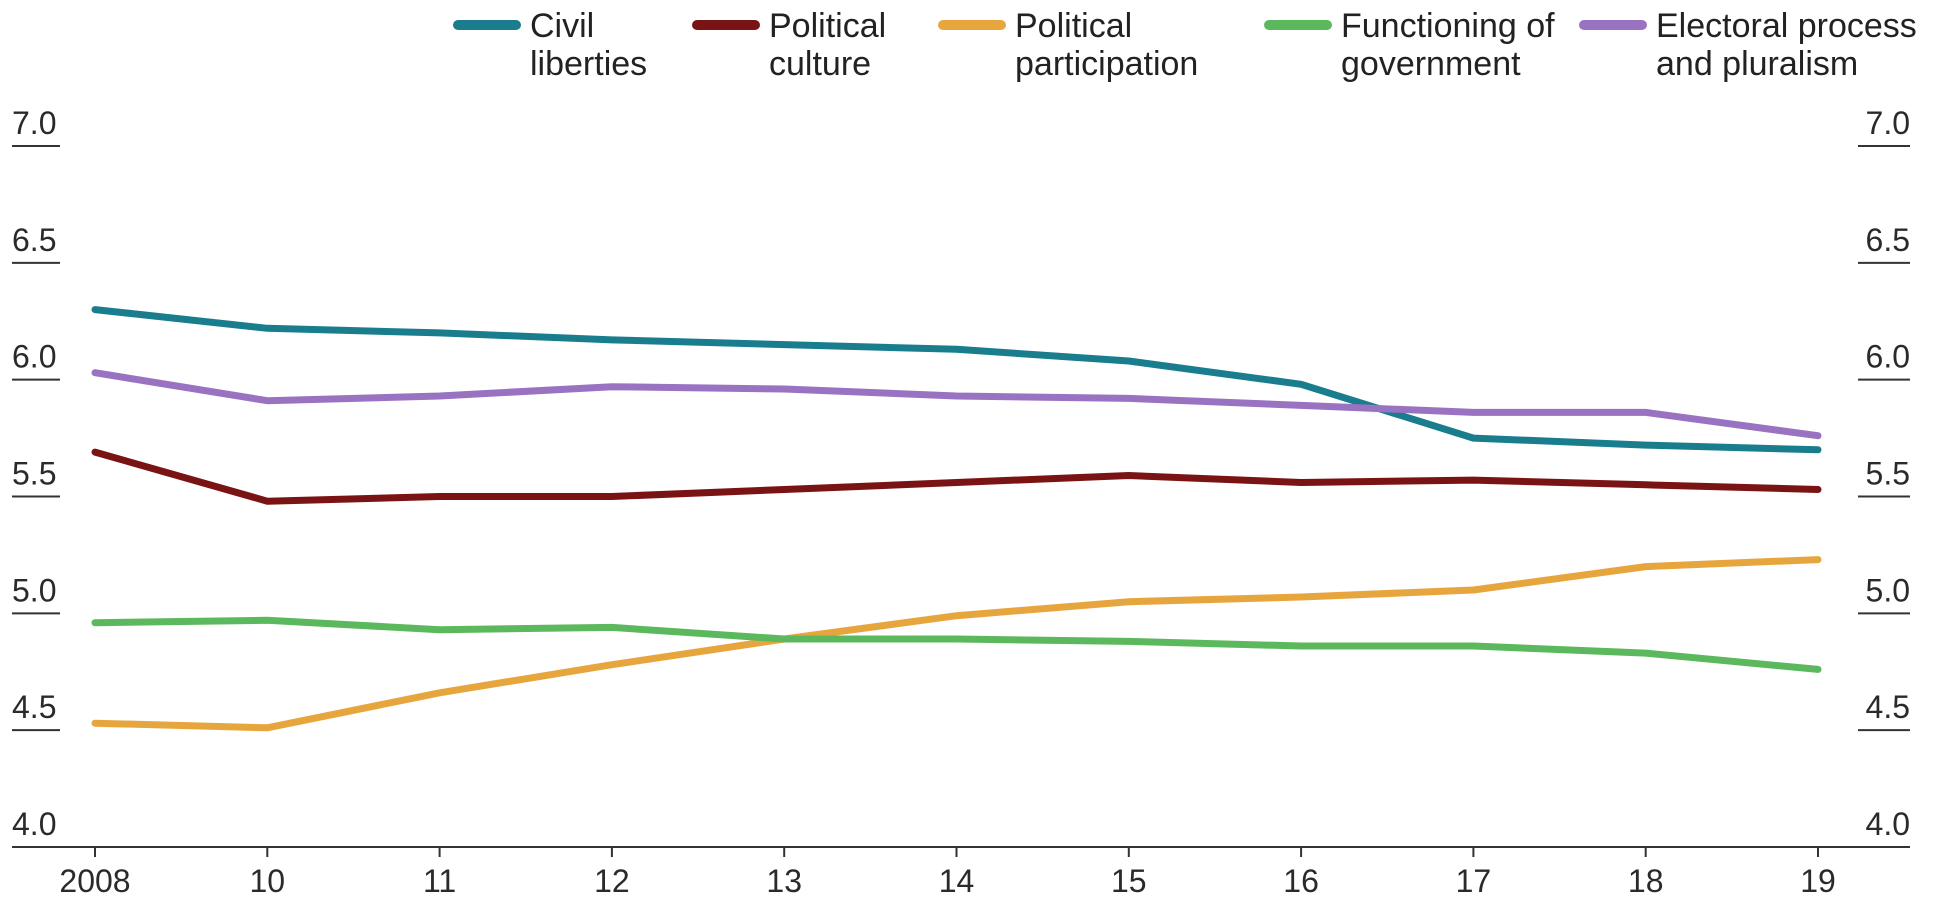 Image resolution: width=1937 pixels, height=904 pixels. I want to click on x-axis: 2008 10 11 12 13 14 15 16 17 18 19, so click(961, 872).